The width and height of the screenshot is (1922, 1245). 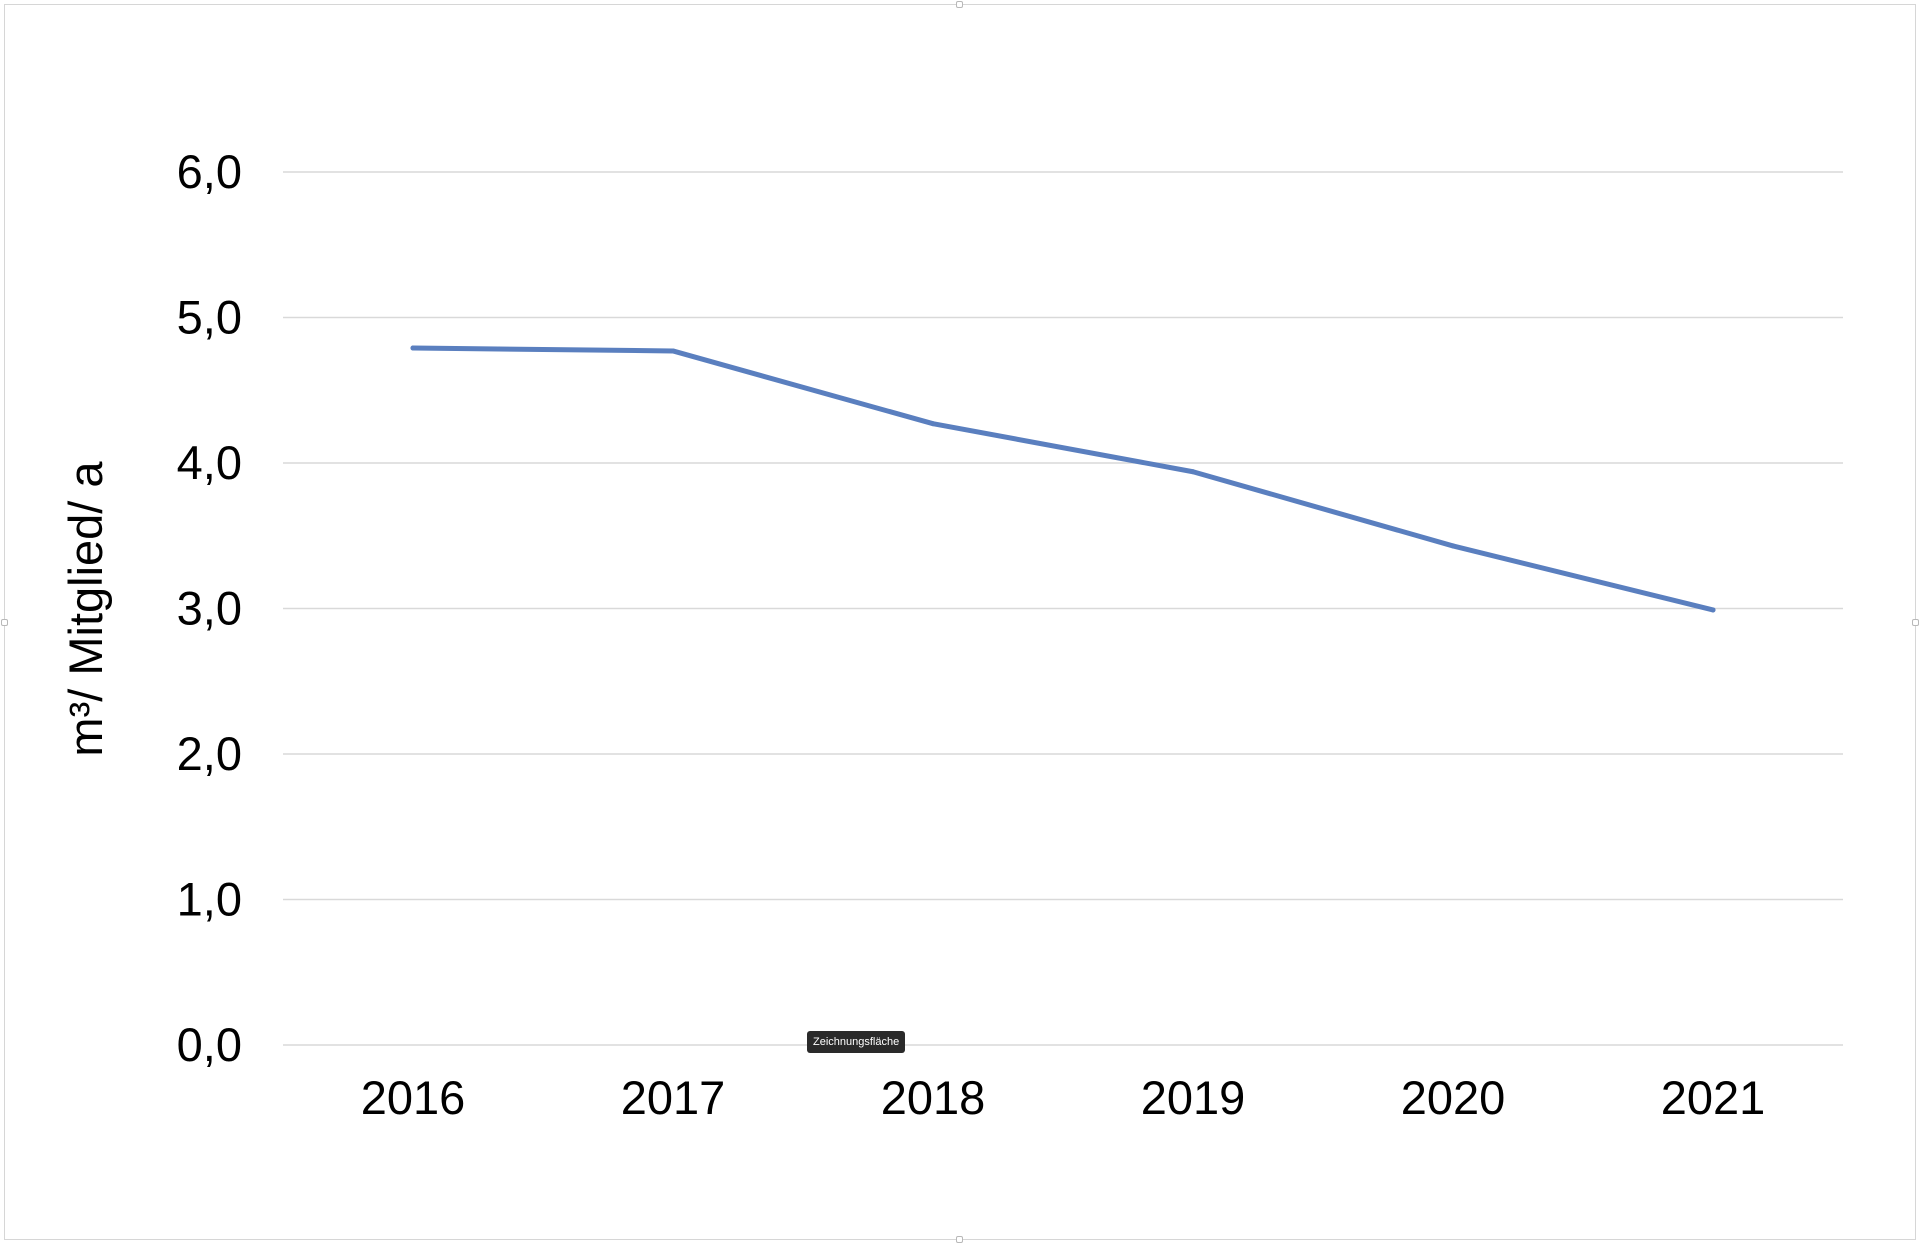 What do you see at coordinates (413, 1097) in the screenshot?
I see `x-tick-label: 2016` at bounding box center [413, 1097].